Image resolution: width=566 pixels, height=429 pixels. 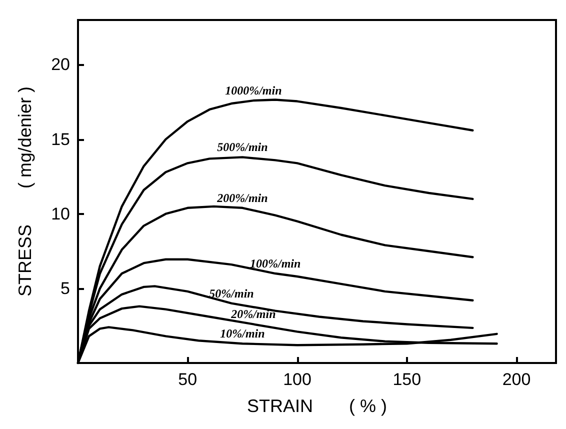 I want to click on x-tick-label: 50, so click(x=188, y=379).